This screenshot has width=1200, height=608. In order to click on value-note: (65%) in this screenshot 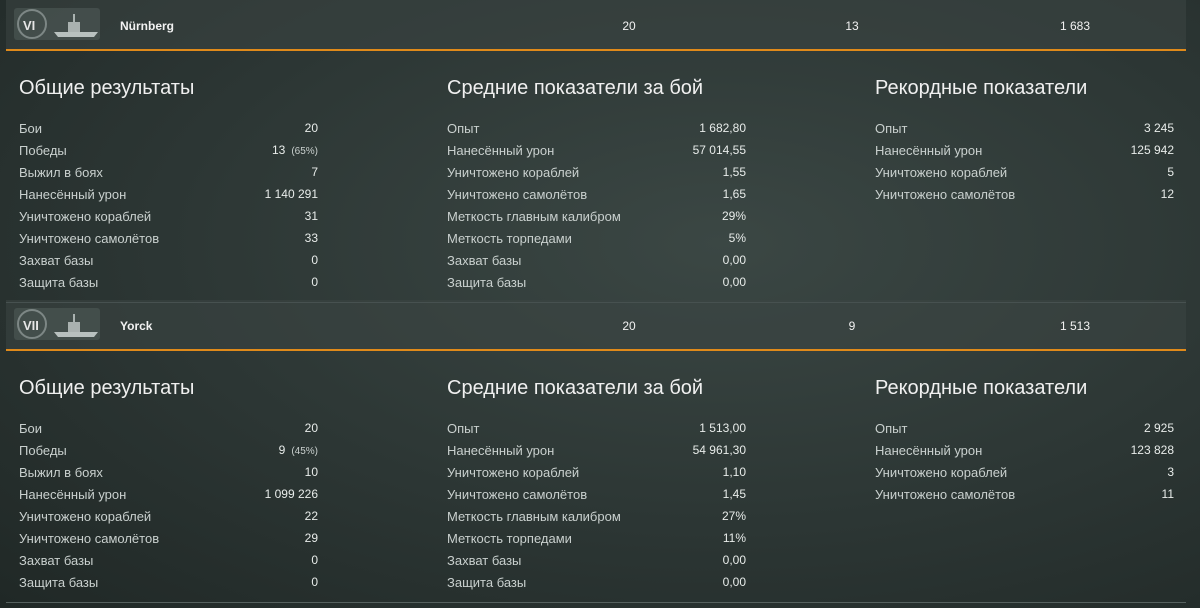, I will do `click(304, 151)`.